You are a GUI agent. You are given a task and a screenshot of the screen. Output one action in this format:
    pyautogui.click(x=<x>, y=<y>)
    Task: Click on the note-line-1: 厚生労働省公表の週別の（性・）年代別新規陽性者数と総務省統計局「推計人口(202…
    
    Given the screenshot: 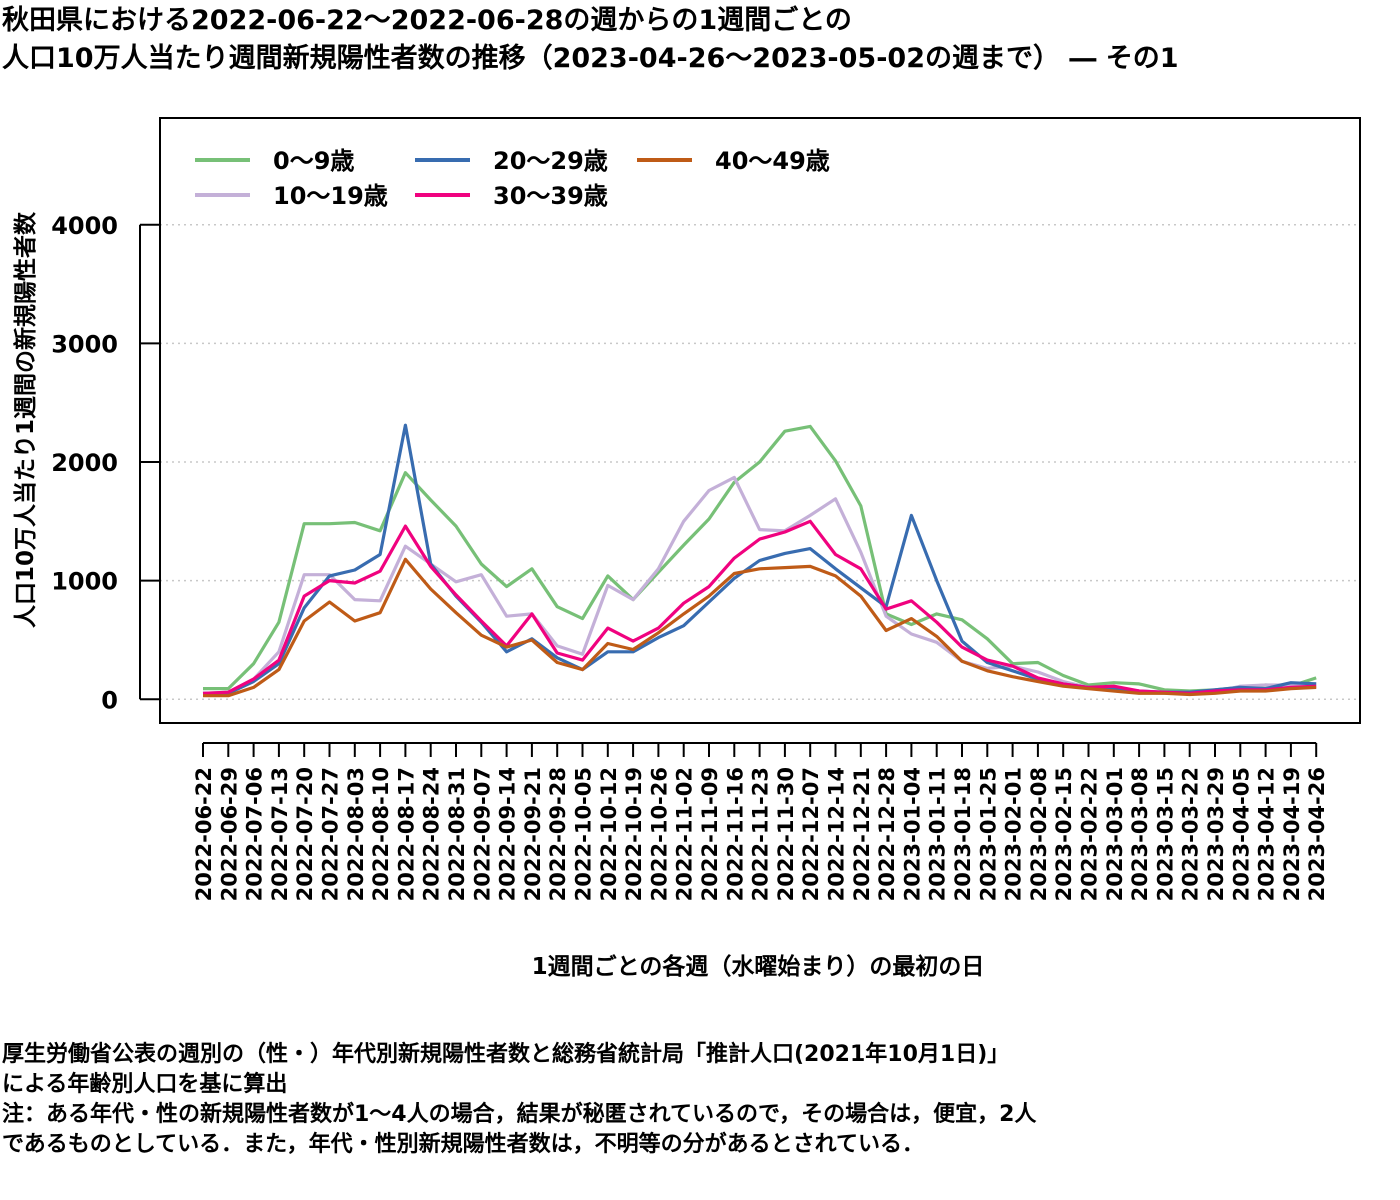 What is the action you would take?
    pyautogui.click(x=506, y=1054)
    